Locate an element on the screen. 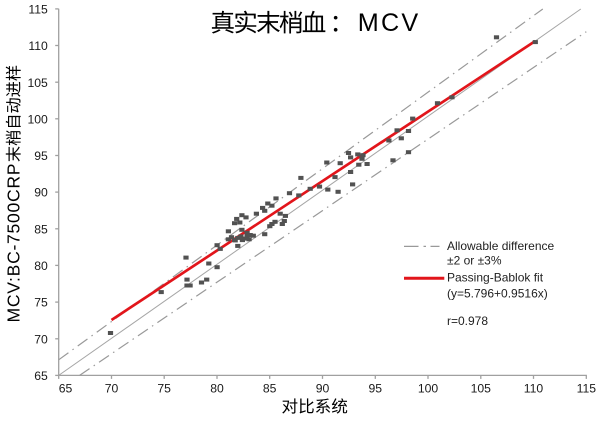 The height and width of the screenshot is (438, 606). svg-text: (y=5.796+0.9516x) is located at coordinates (497, 294).